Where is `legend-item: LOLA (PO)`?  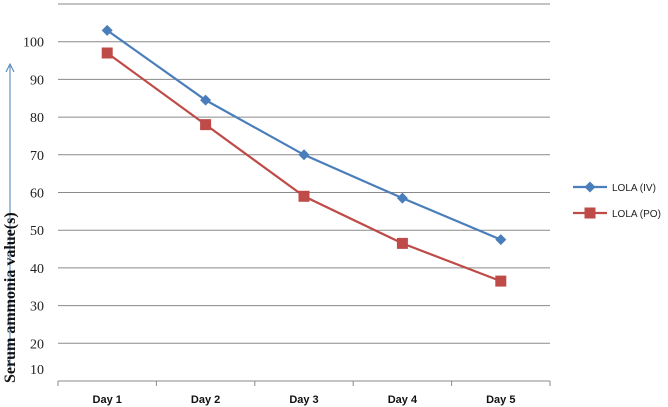 legend-item: LOLA (PO) is located at coordinates (617, 213).